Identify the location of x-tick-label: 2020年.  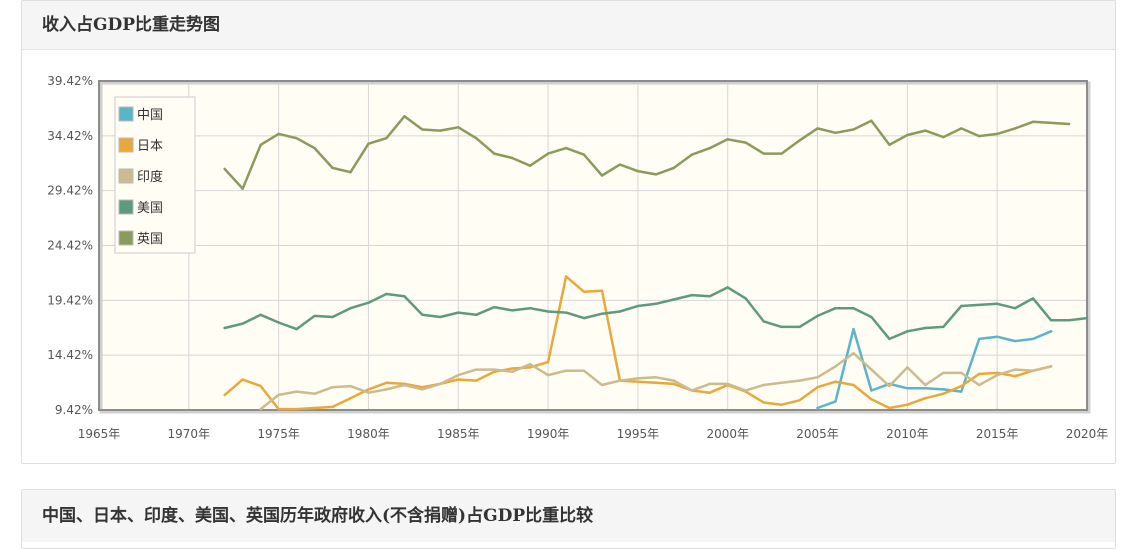
(1087, 434).